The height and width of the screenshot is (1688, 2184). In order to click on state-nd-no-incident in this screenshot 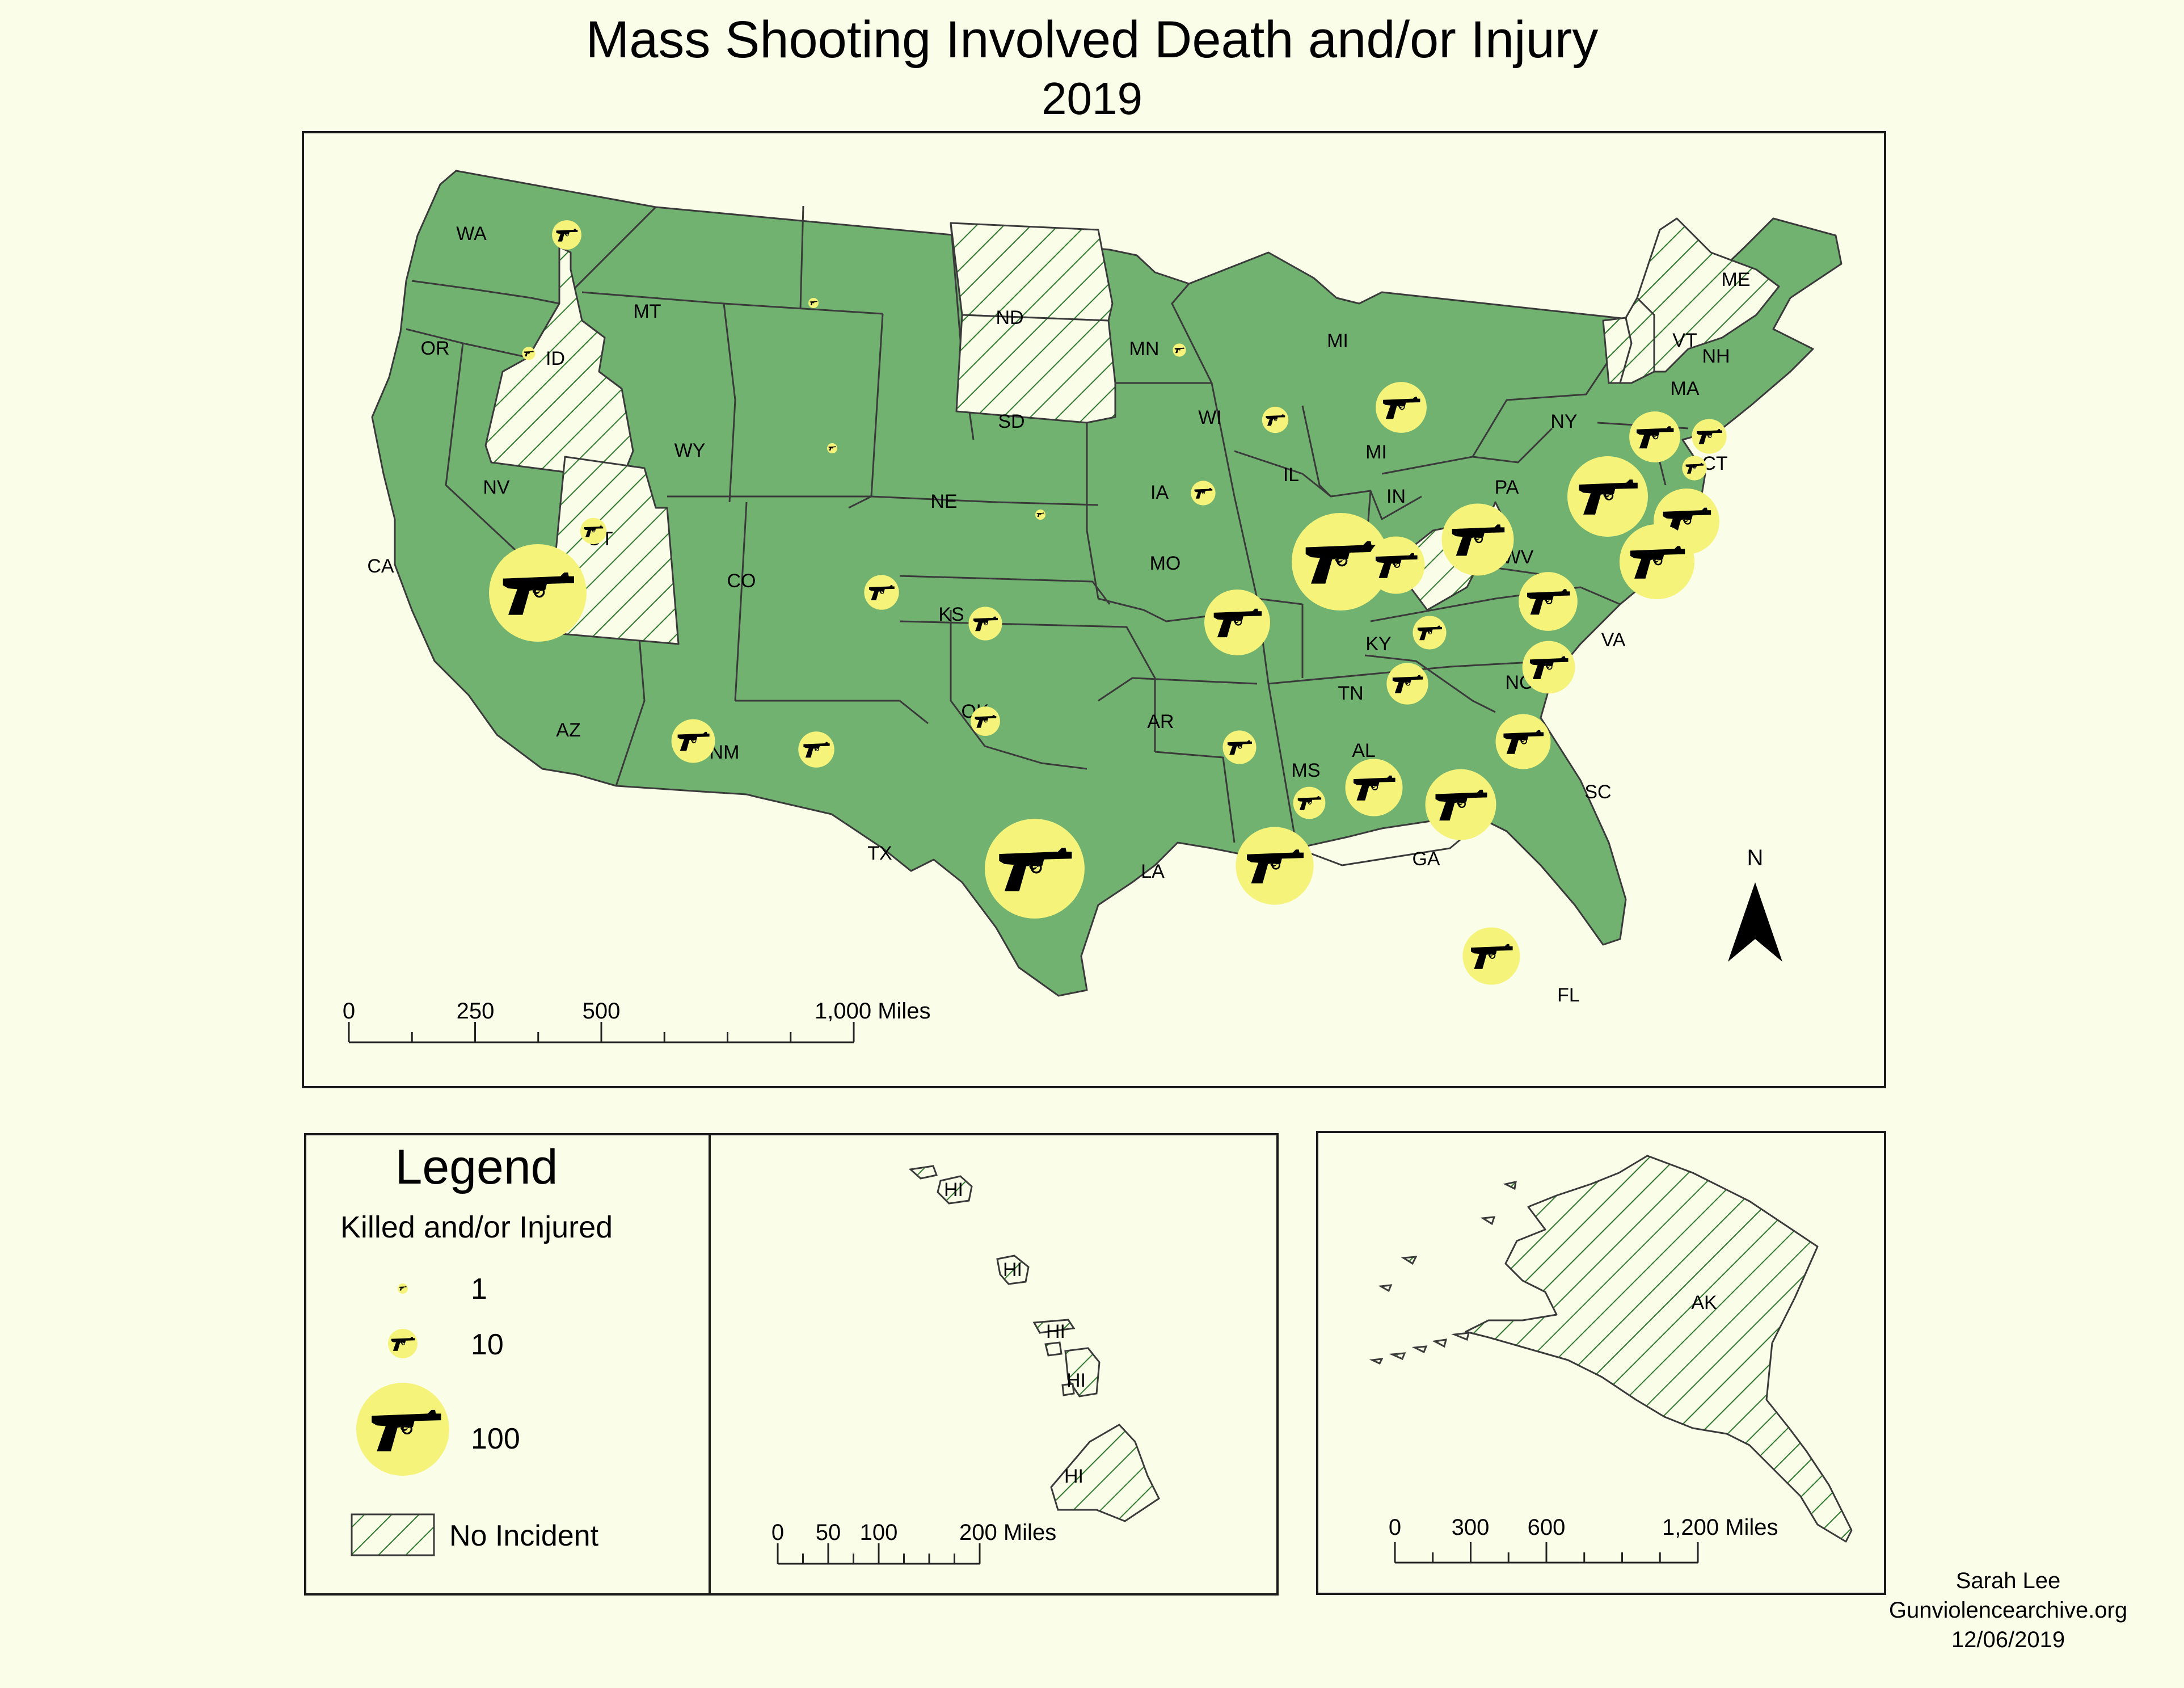, I will do `click(1032, 272)`.